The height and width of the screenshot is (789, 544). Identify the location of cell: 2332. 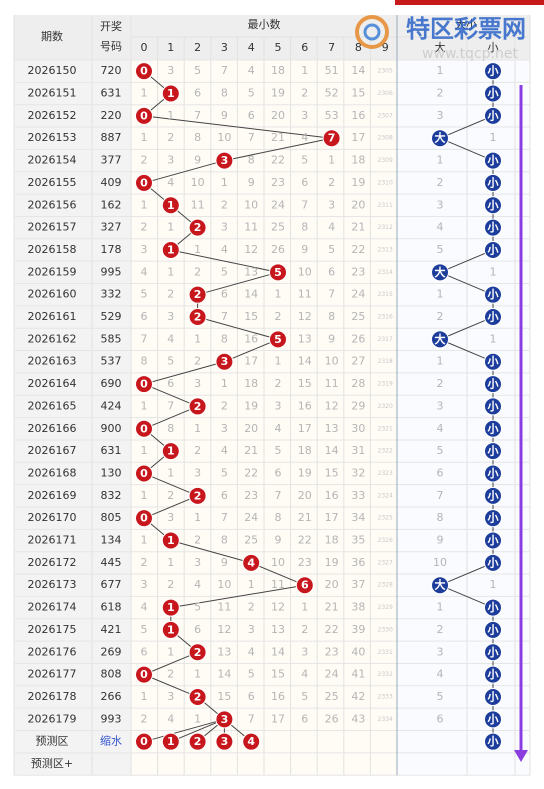
(385, 674).